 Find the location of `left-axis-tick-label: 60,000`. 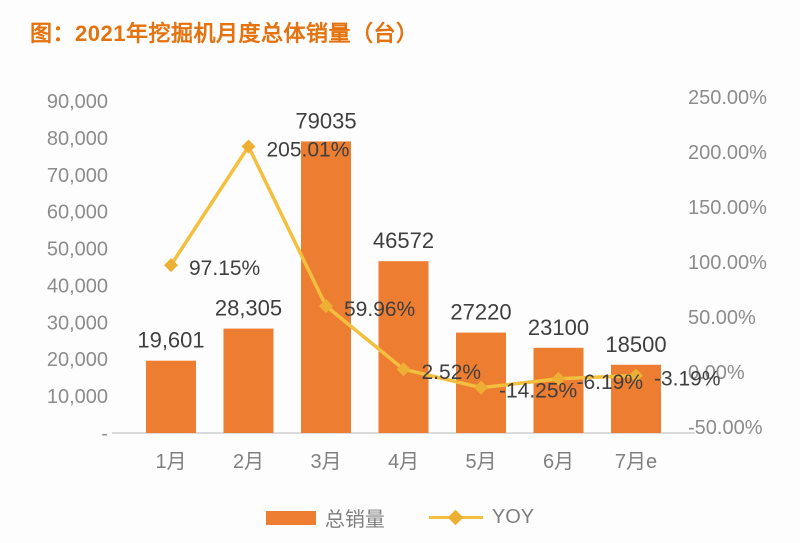

left-axis-tick-label: 60,000 is located at coordinates (77, 213).